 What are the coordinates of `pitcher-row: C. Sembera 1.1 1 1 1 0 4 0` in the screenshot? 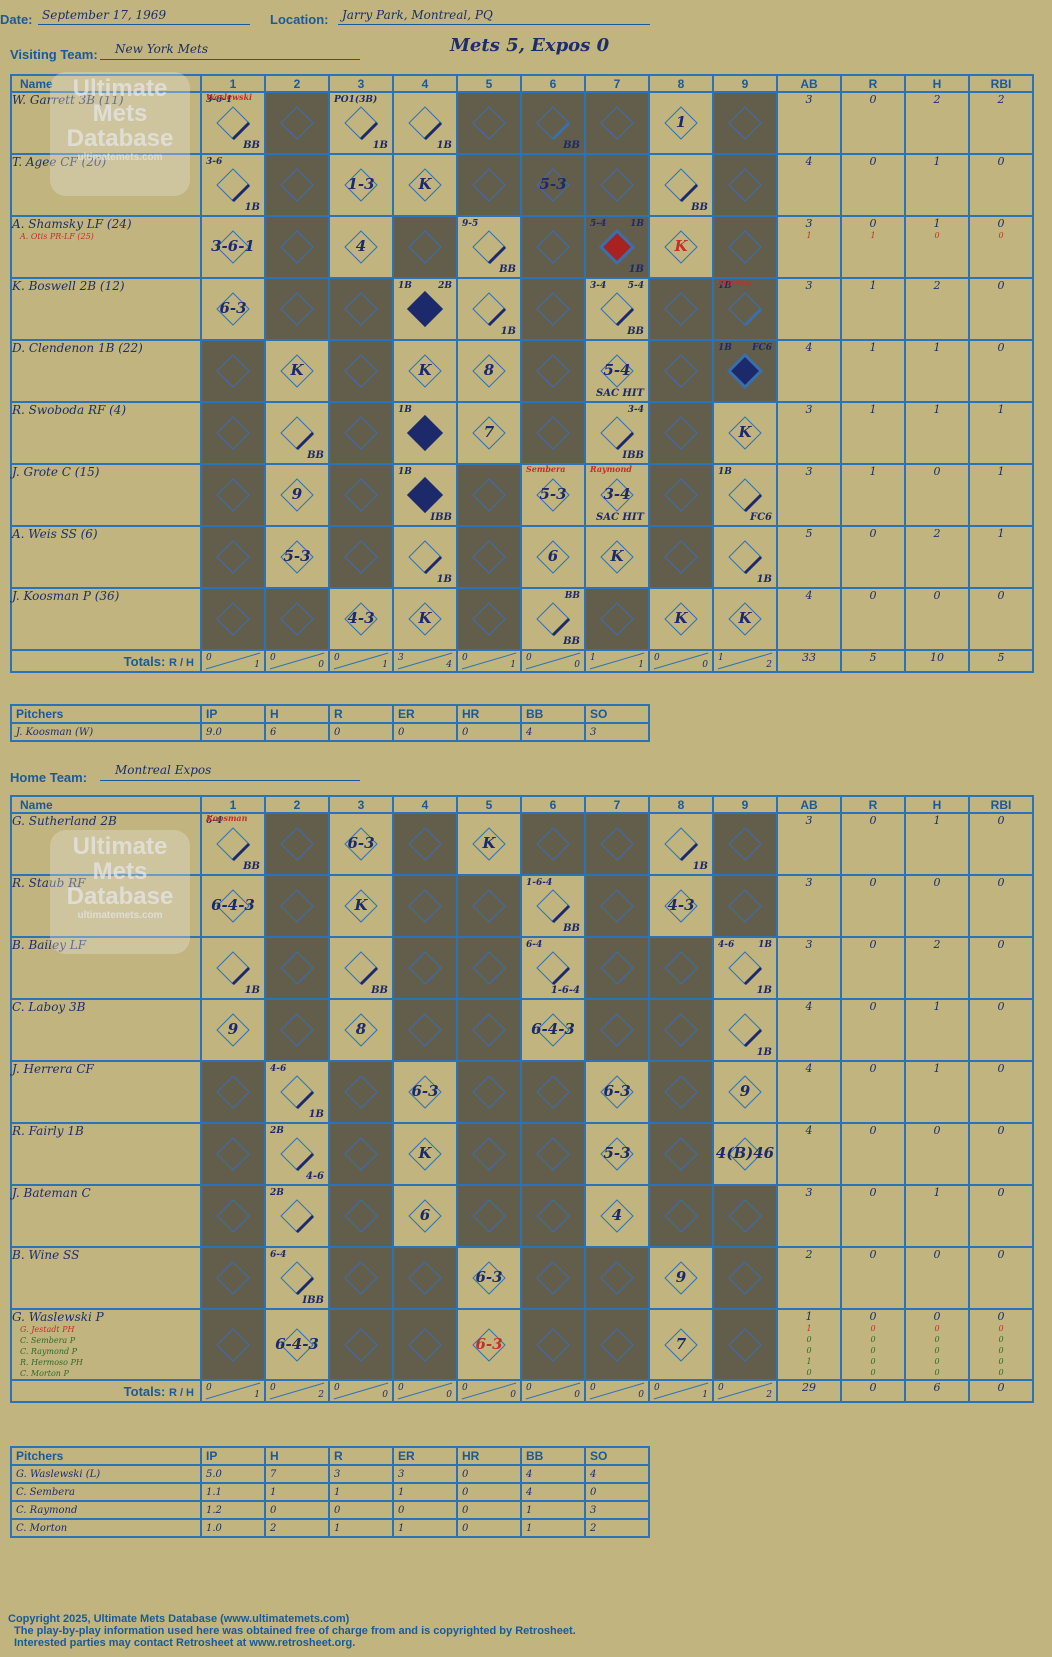 It's located at (330, 1492).